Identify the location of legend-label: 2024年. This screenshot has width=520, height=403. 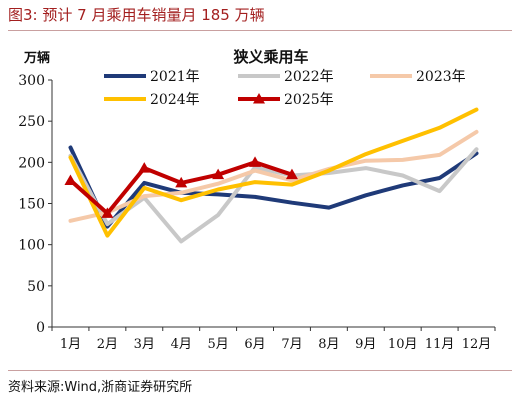
(175, 100).